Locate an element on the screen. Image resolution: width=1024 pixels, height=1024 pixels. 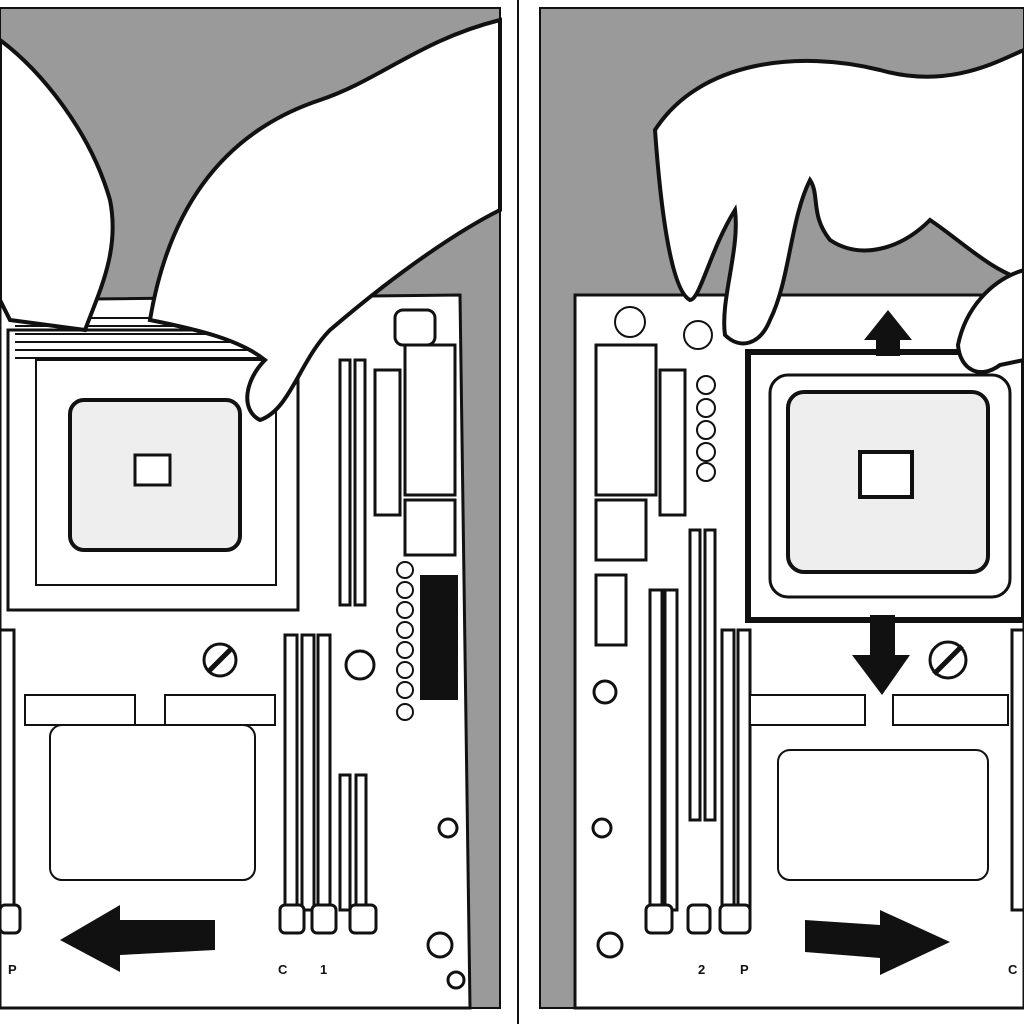
left-lower-fins is located at coordinates (150, 710).